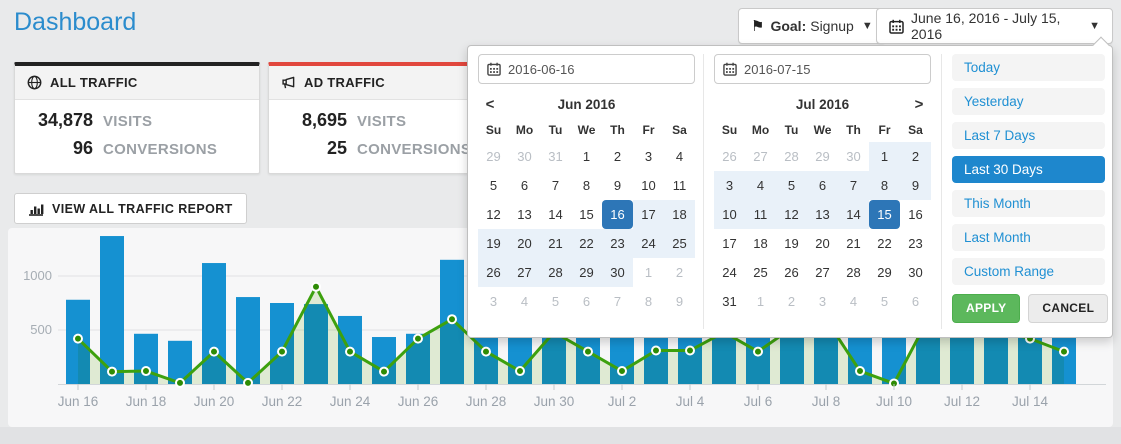  Describe the element at coordinates (130, 208) in the screenshot. I see `view-all-traffic-report-button: VIEW ALL TRAFFIC REPORT` at that location.